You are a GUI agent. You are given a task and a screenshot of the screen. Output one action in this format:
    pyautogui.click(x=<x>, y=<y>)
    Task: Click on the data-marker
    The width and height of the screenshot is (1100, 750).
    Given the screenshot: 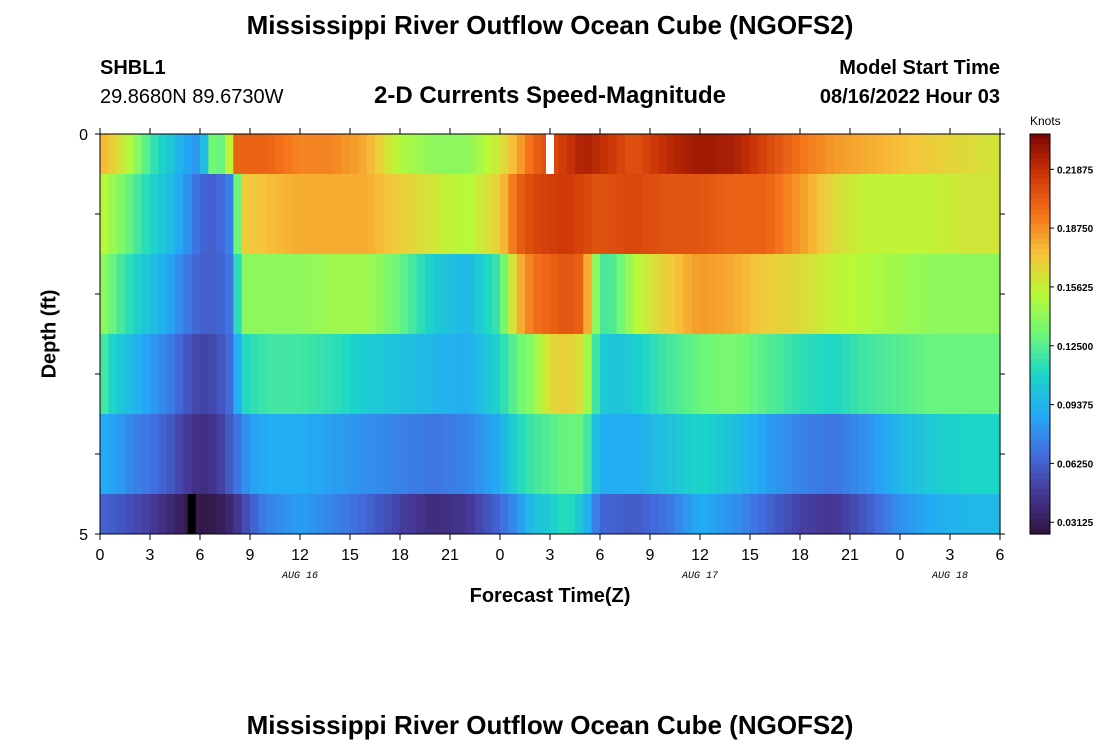 What is the action you would take?
    pyautogui.click(x=191, y=514)
    